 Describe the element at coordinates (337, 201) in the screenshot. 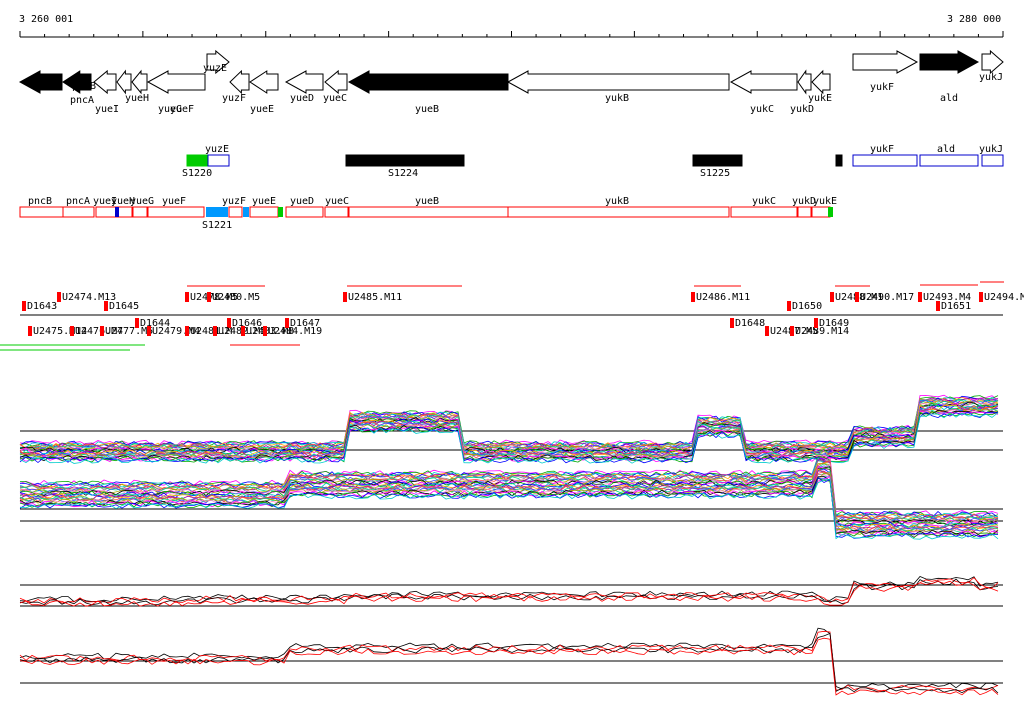

I see `cds-label: yueC` at that location.